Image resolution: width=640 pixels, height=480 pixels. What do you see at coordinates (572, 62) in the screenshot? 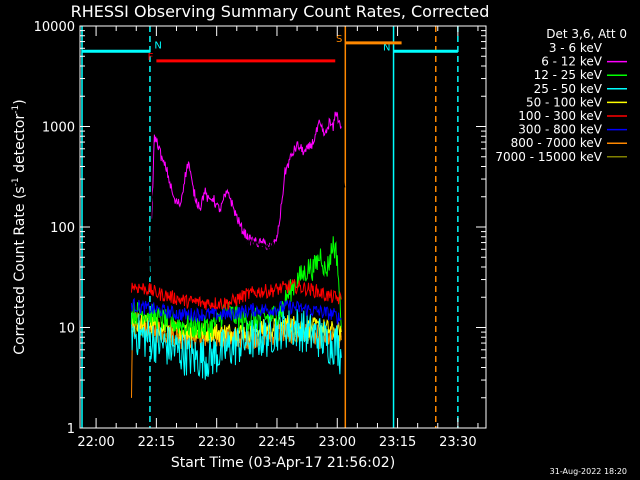
I see `legend-entry: 6 - 12 keV` at bounding box center [572, 62].